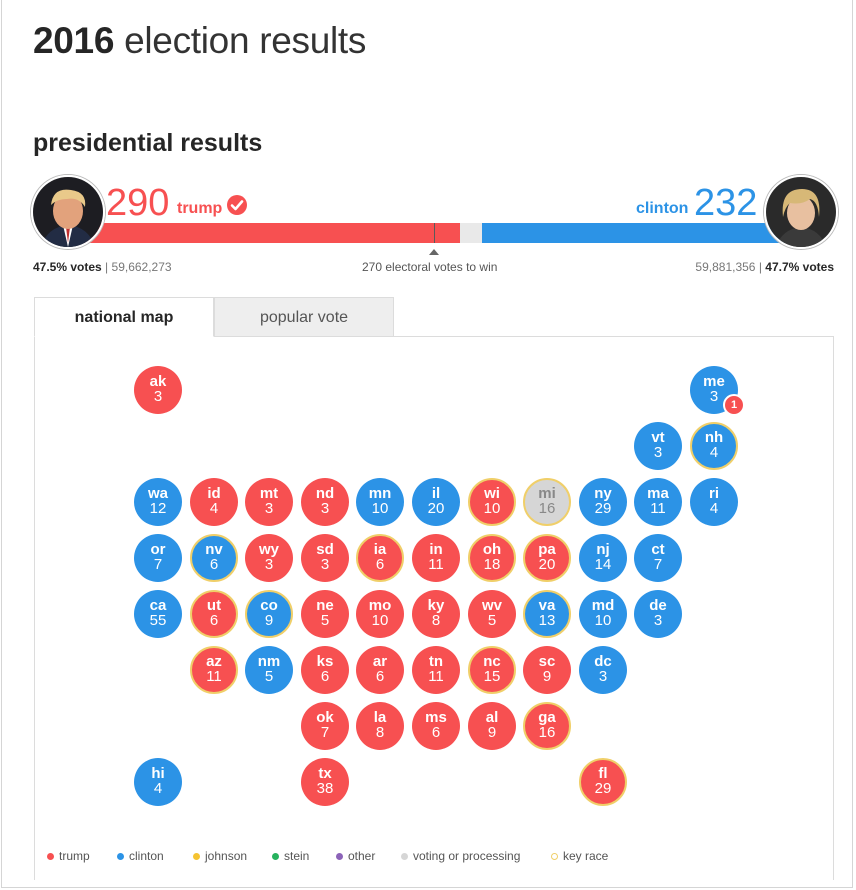 The width and height of the screenshot is (856, 890). I want to click on state-abbr: ct, so click(658, 549).